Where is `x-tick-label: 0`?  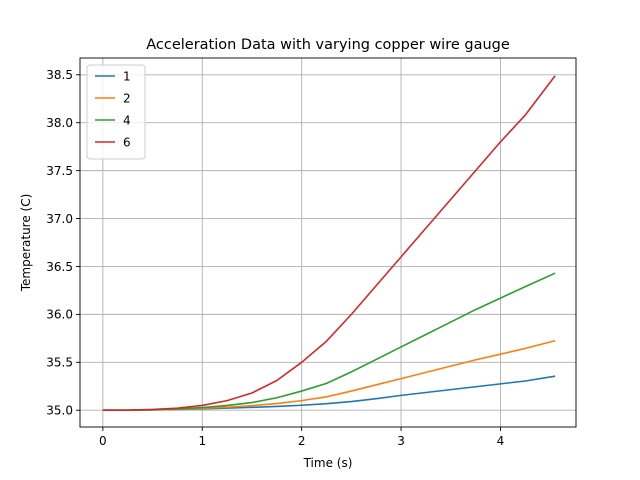
x-tick-label: 0 is located at coordinates (103, 441).